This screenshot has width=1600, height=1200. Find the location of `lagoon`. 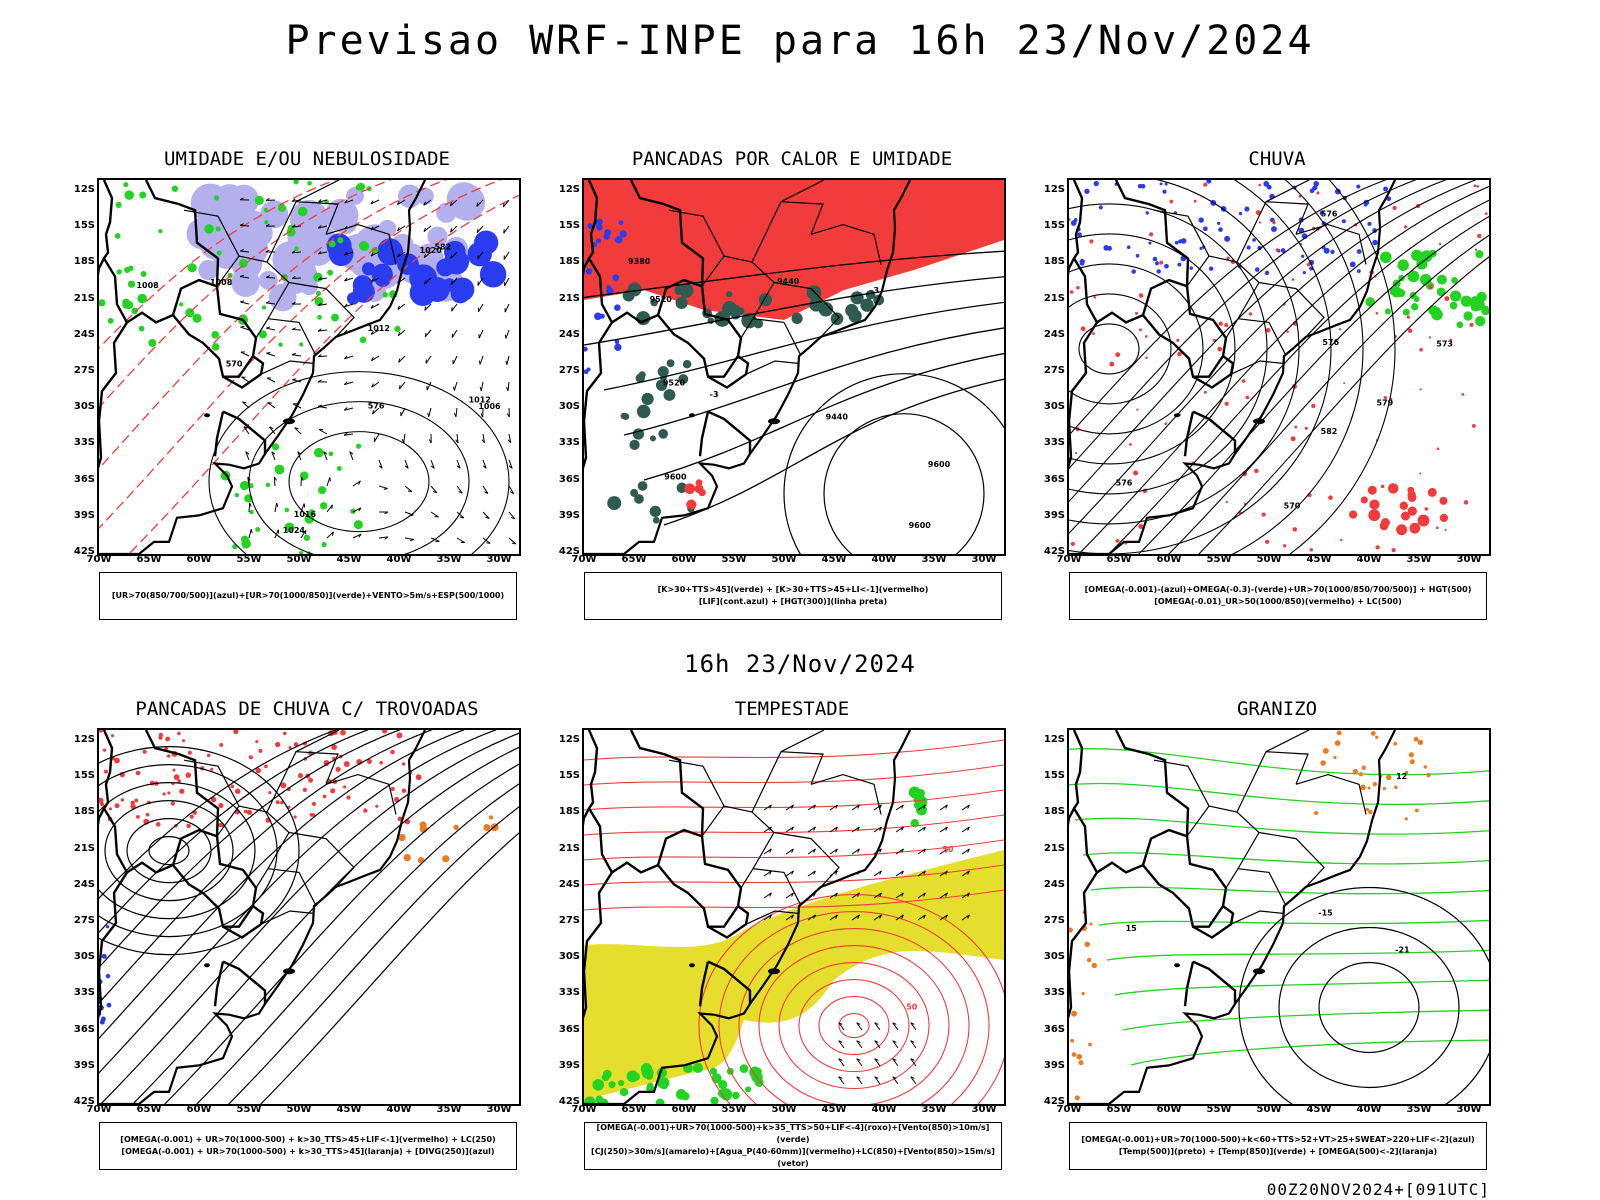

lagoon is located at coordinates (289, 971).